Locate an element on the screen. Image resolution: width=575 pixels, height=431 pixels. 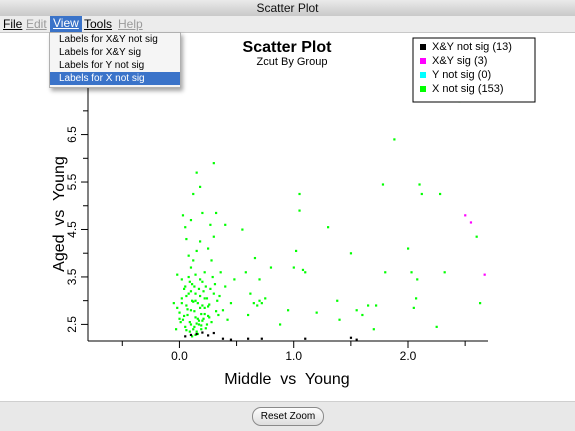
menu-item-labels-x-not-sig: Labels for X not sig is located at coordinates (115, 78).